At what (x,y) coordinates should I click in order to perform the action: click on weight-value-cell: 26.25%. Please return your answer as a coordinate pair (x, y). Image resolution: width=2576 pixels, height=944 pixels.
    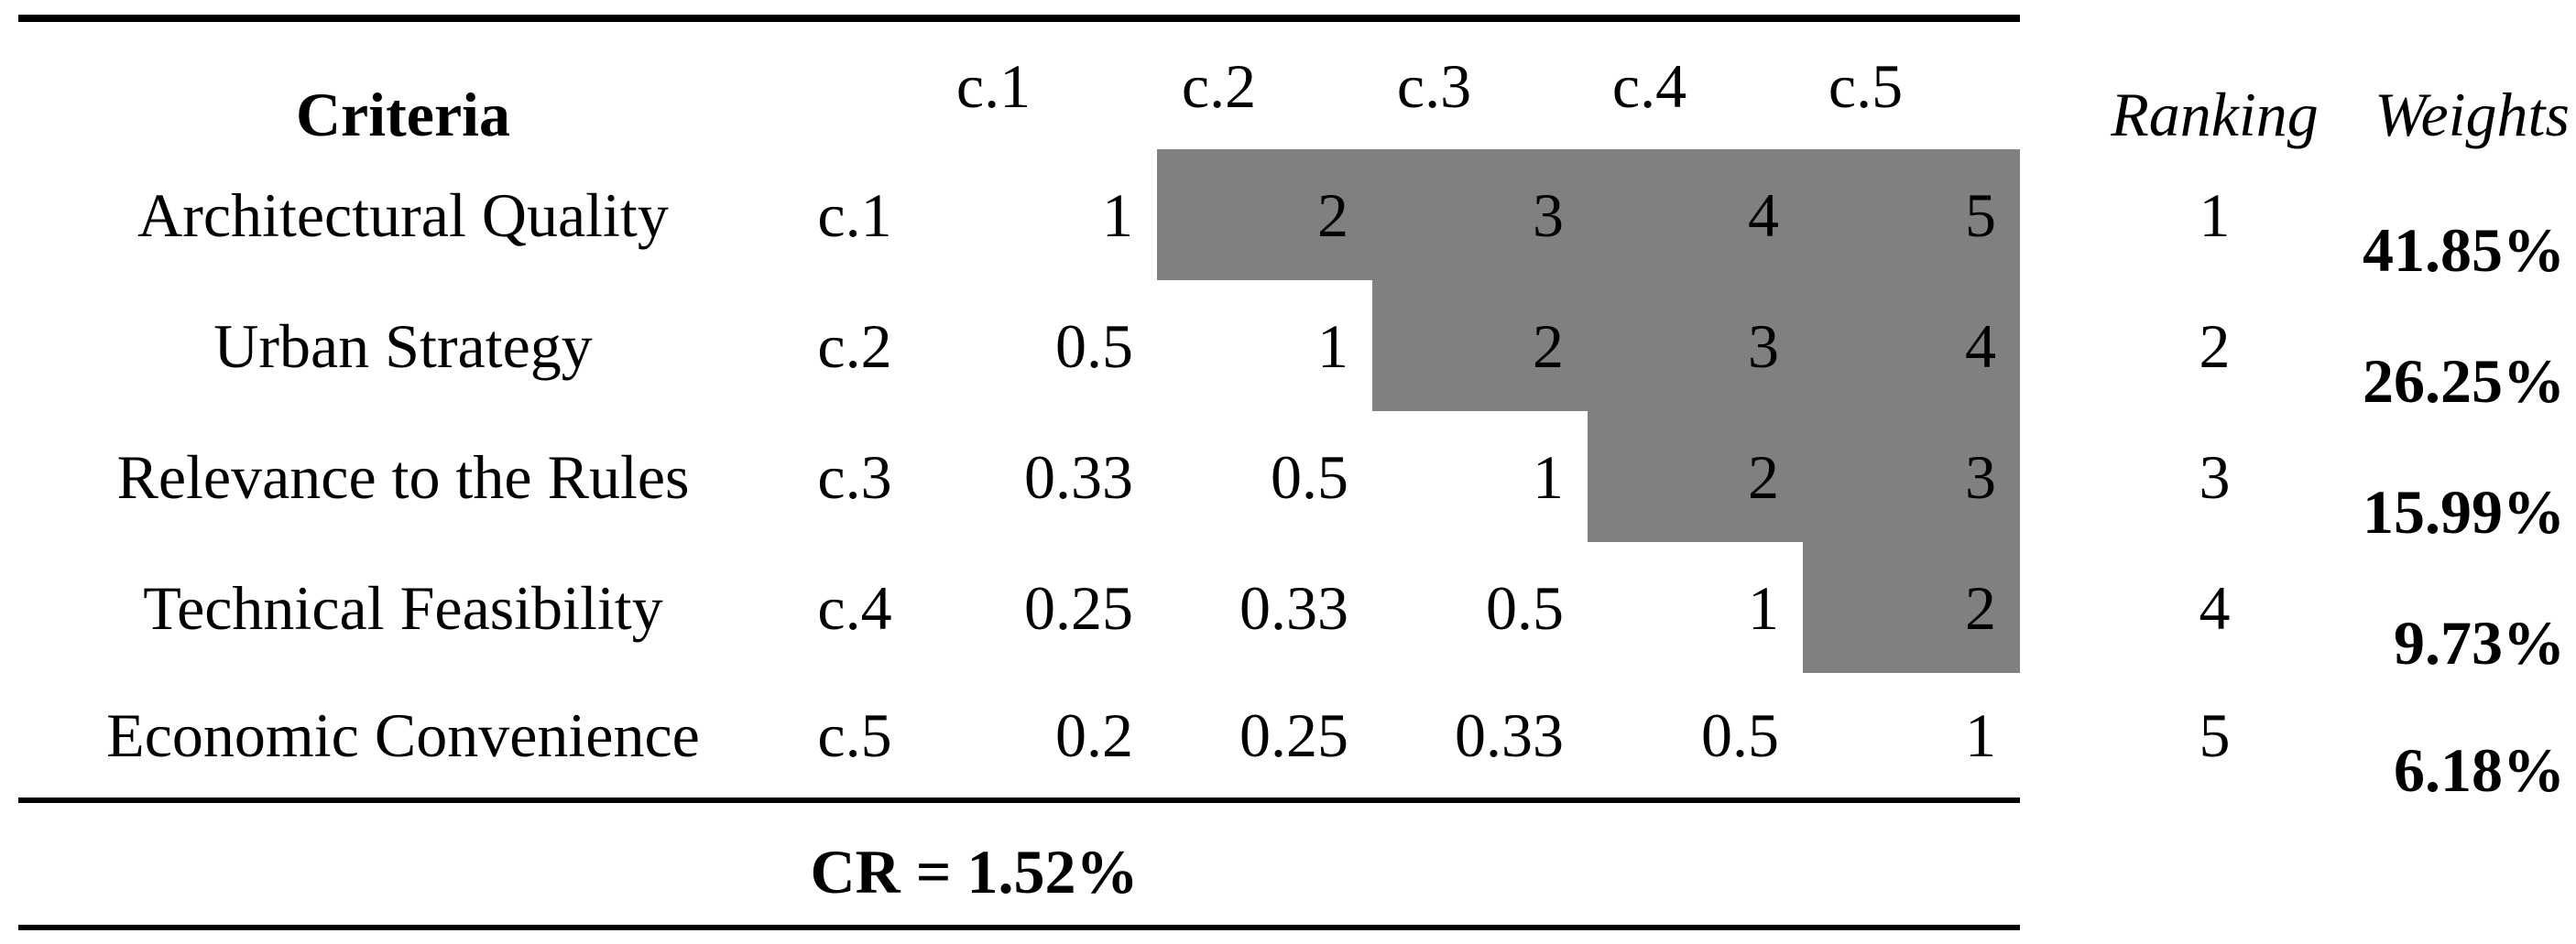
    Looking at the image, I should click on (2459, 348).